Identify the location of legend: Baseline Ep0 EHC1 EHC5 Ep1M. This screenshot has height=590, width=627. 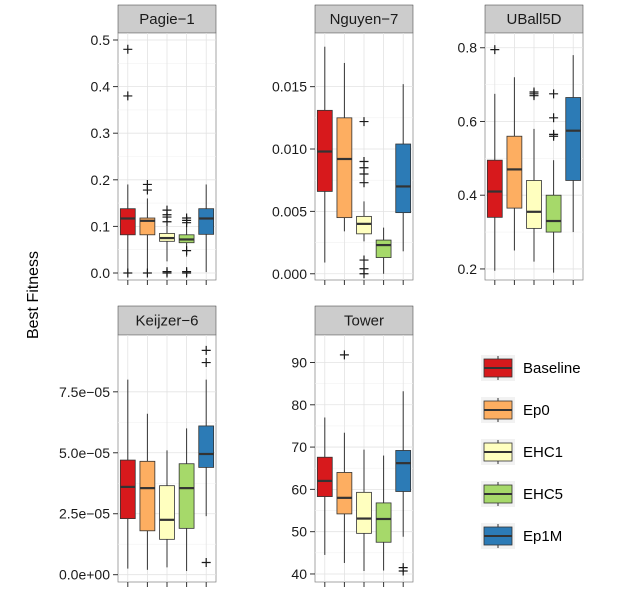
(531, 452).